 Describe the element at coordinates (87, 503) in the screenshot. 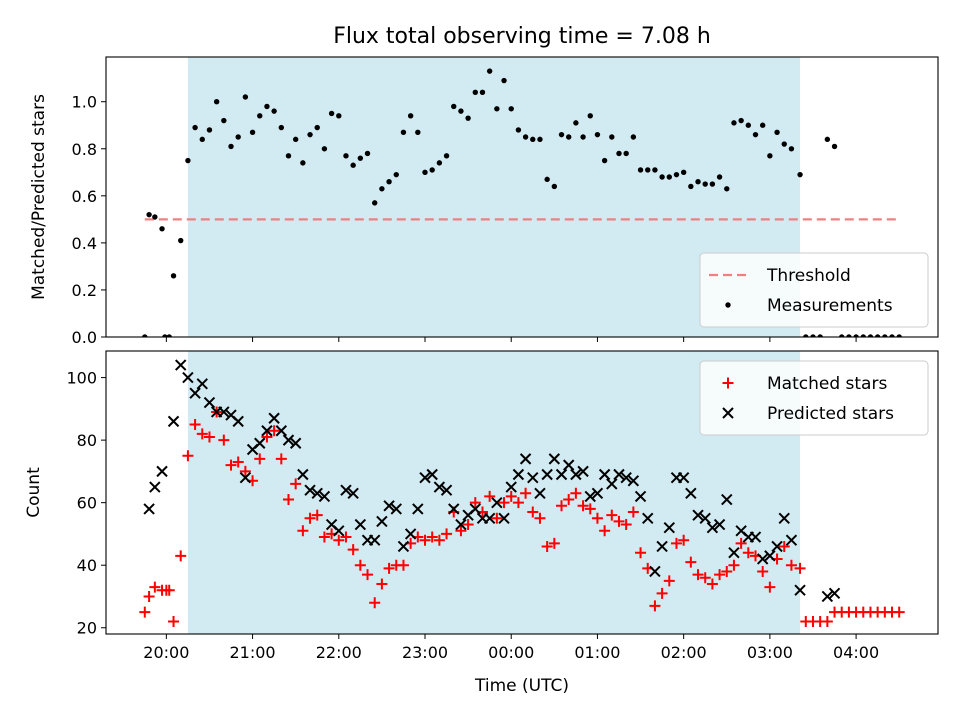

I see `y-tick-label: 60` at that location.